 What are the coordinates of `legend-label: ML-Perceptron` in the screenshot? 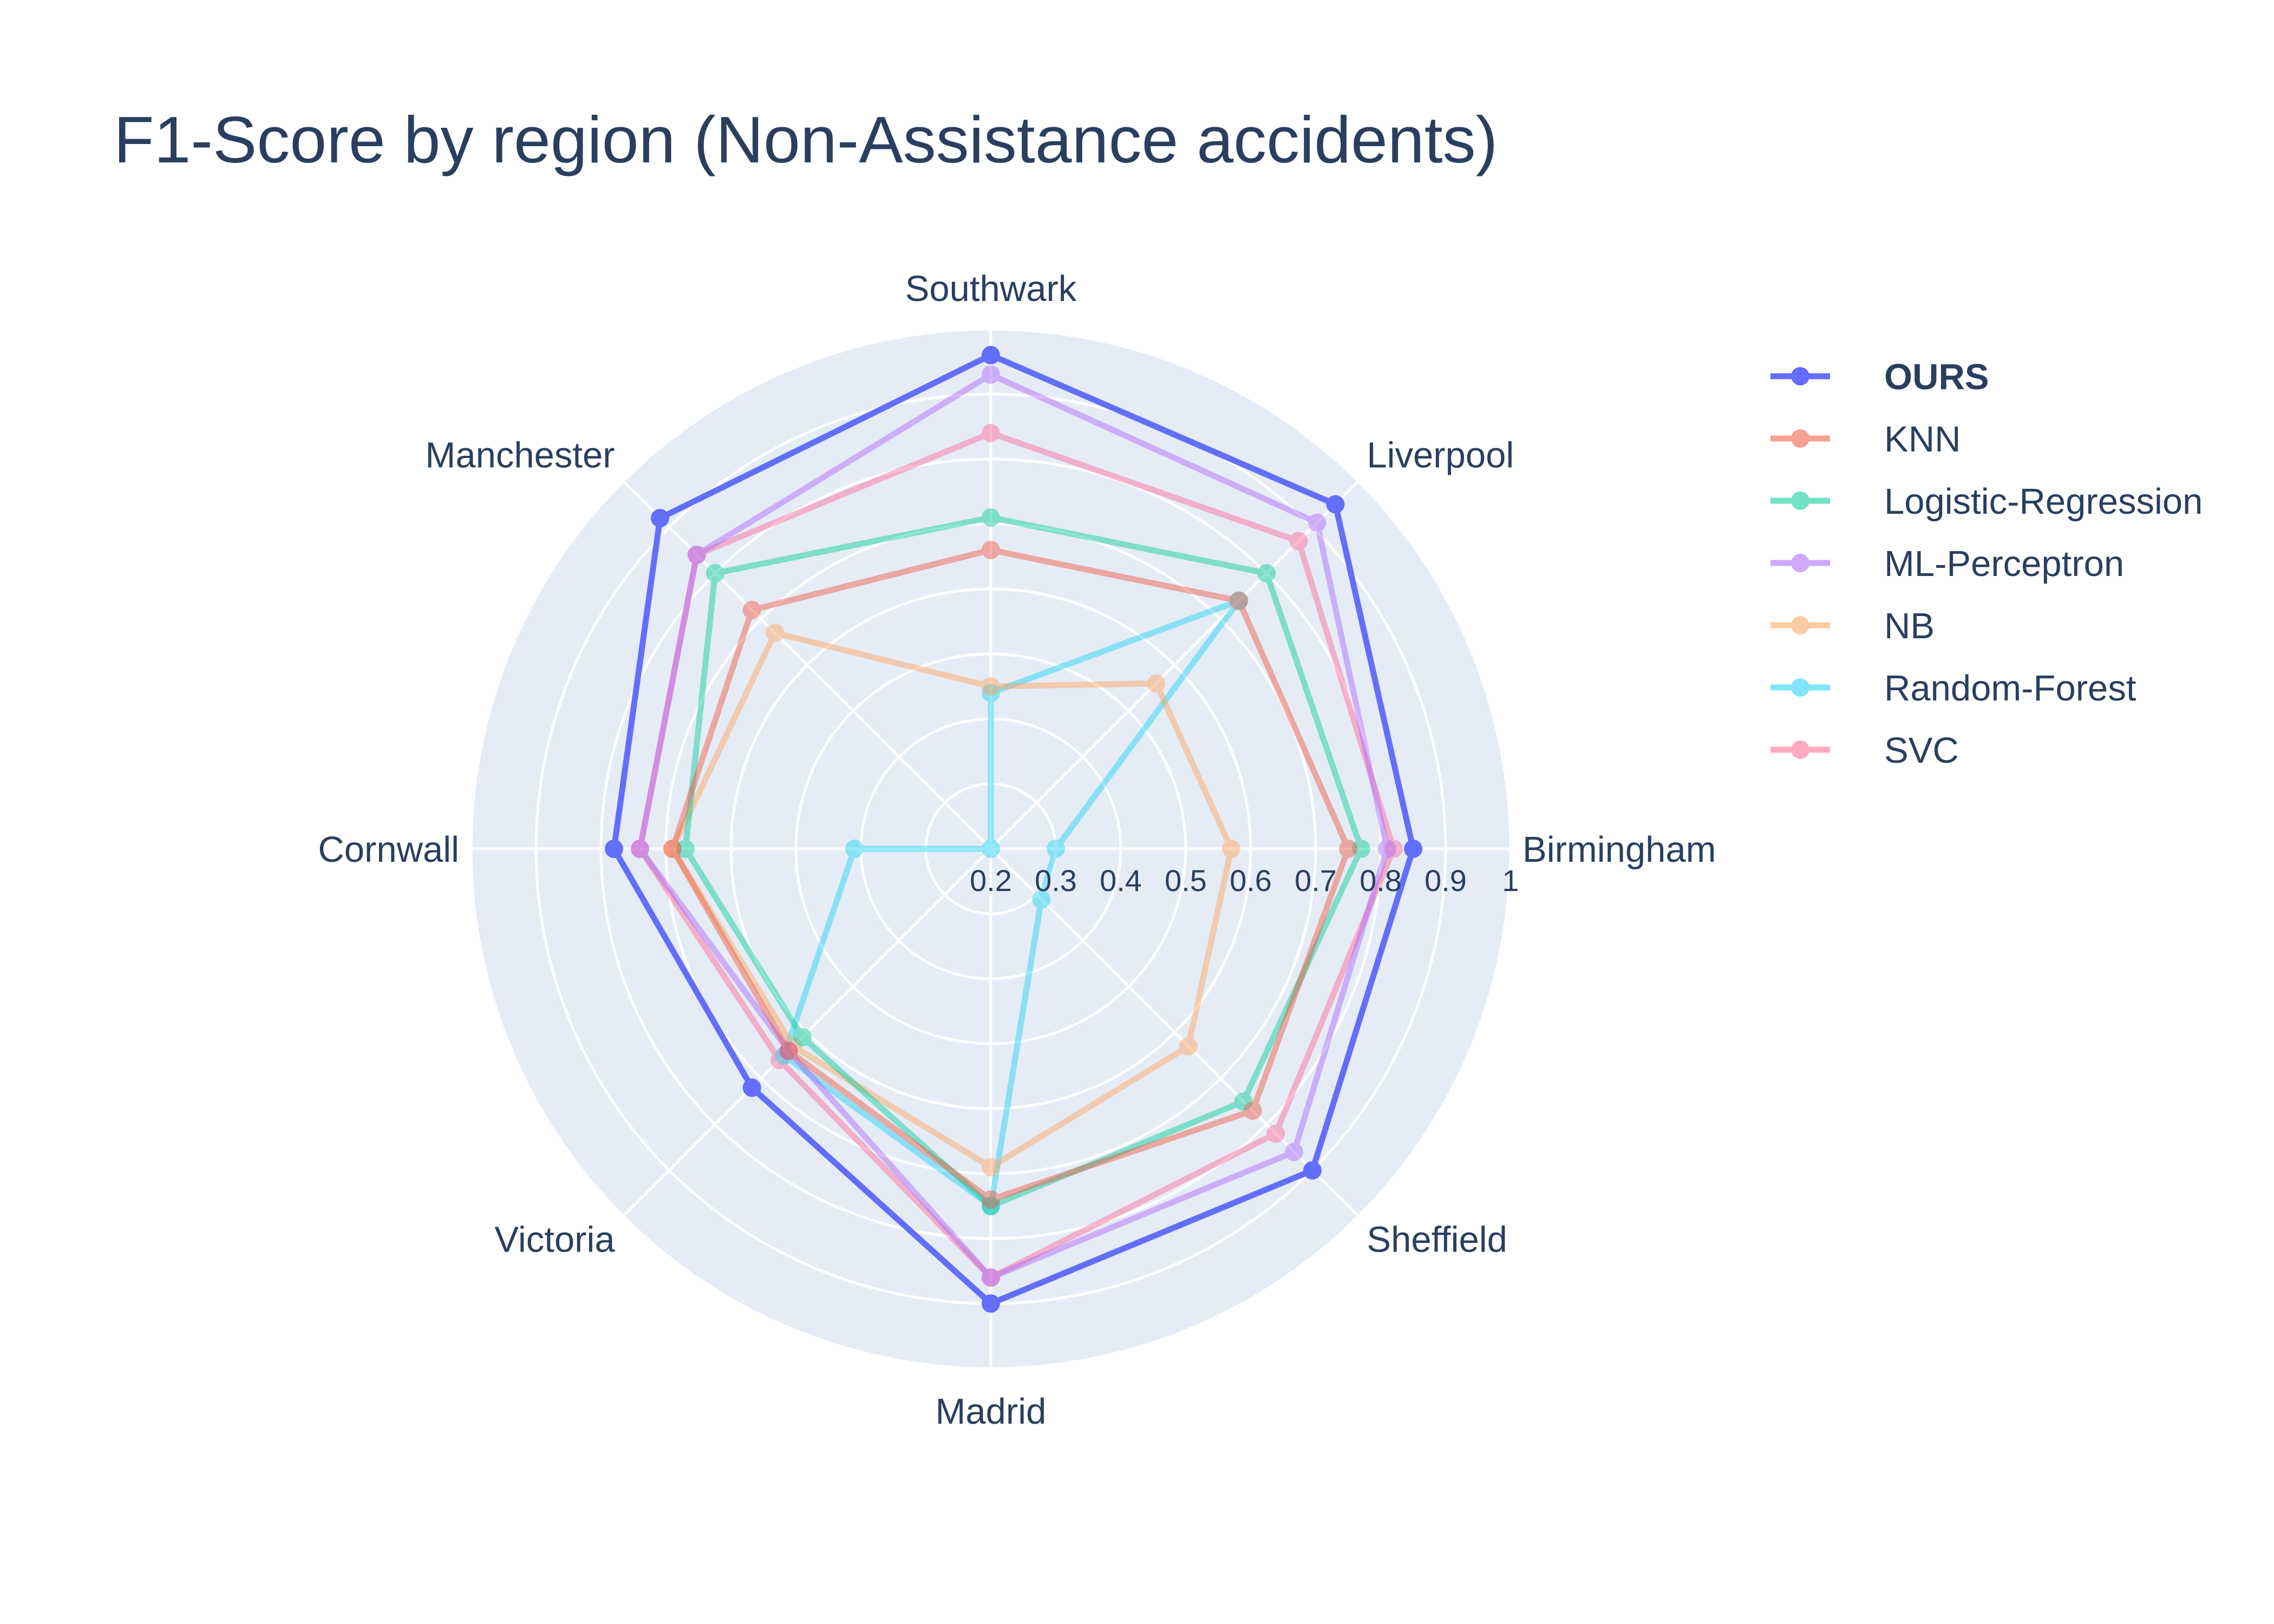 It's located at (2004, 563).